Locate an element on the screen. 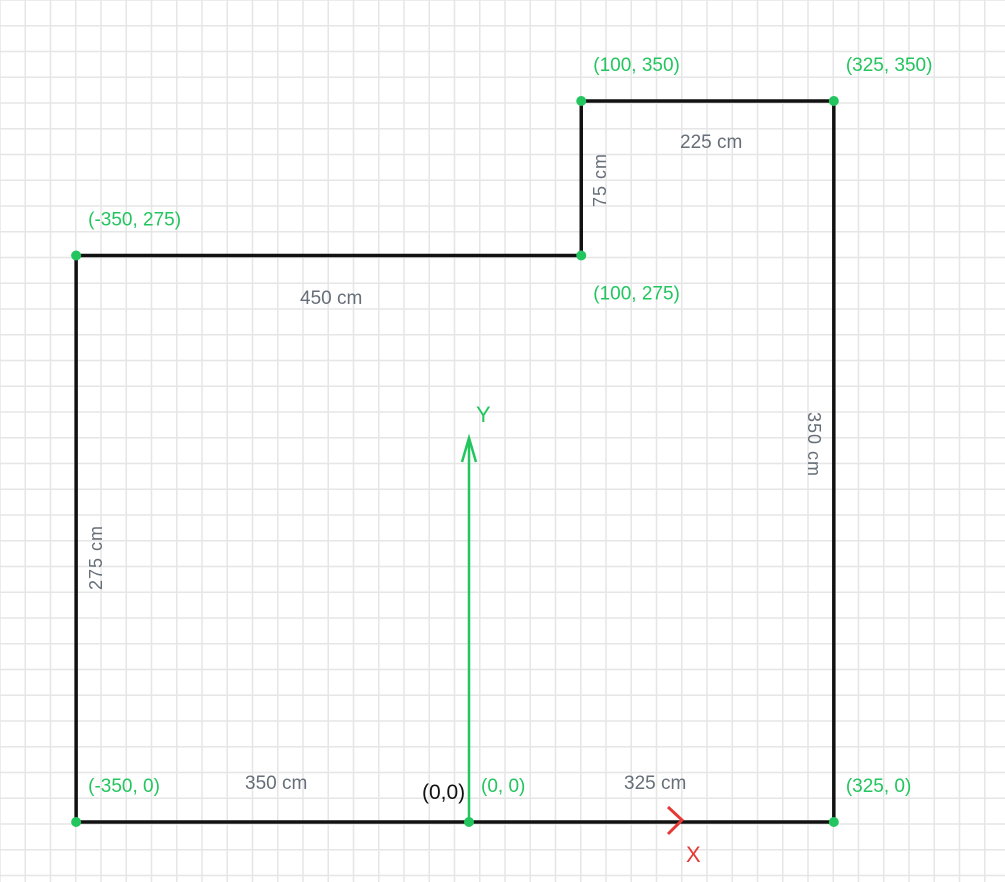 Image resolution: width=1005 pixels, height=882 pixels. dimension-top-left: 450 cm is located at coordinates (331, 298).